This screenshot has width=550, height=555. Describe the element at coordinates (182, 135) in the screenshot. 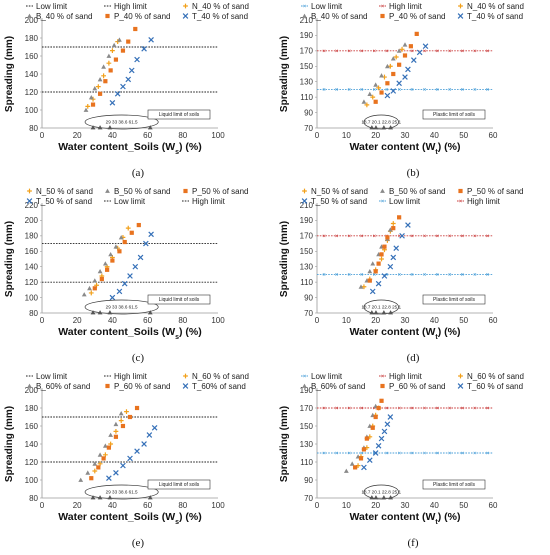

I see `x-tick-label: 80` at that location.